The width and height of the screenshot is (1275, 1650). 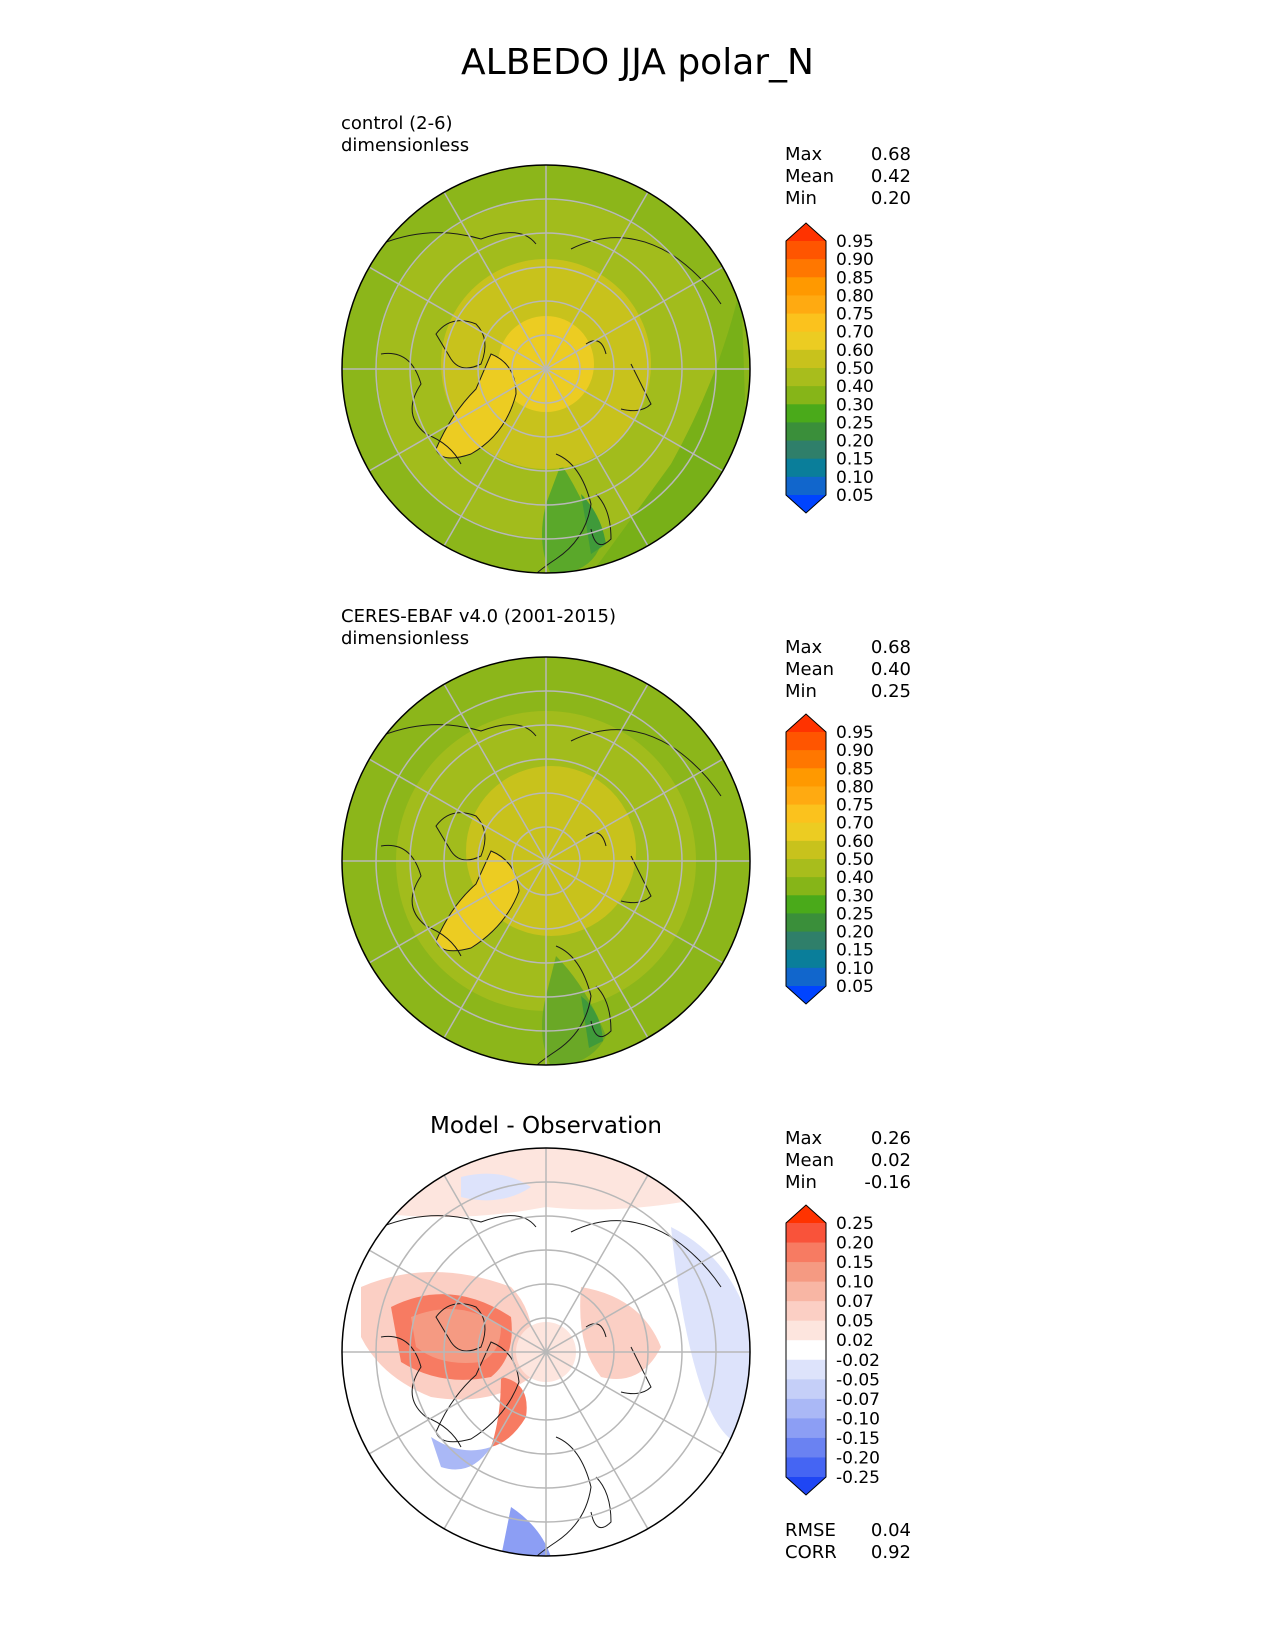 I want to click on field-greenland-ridge-positive, so click(x=509, y=1412).